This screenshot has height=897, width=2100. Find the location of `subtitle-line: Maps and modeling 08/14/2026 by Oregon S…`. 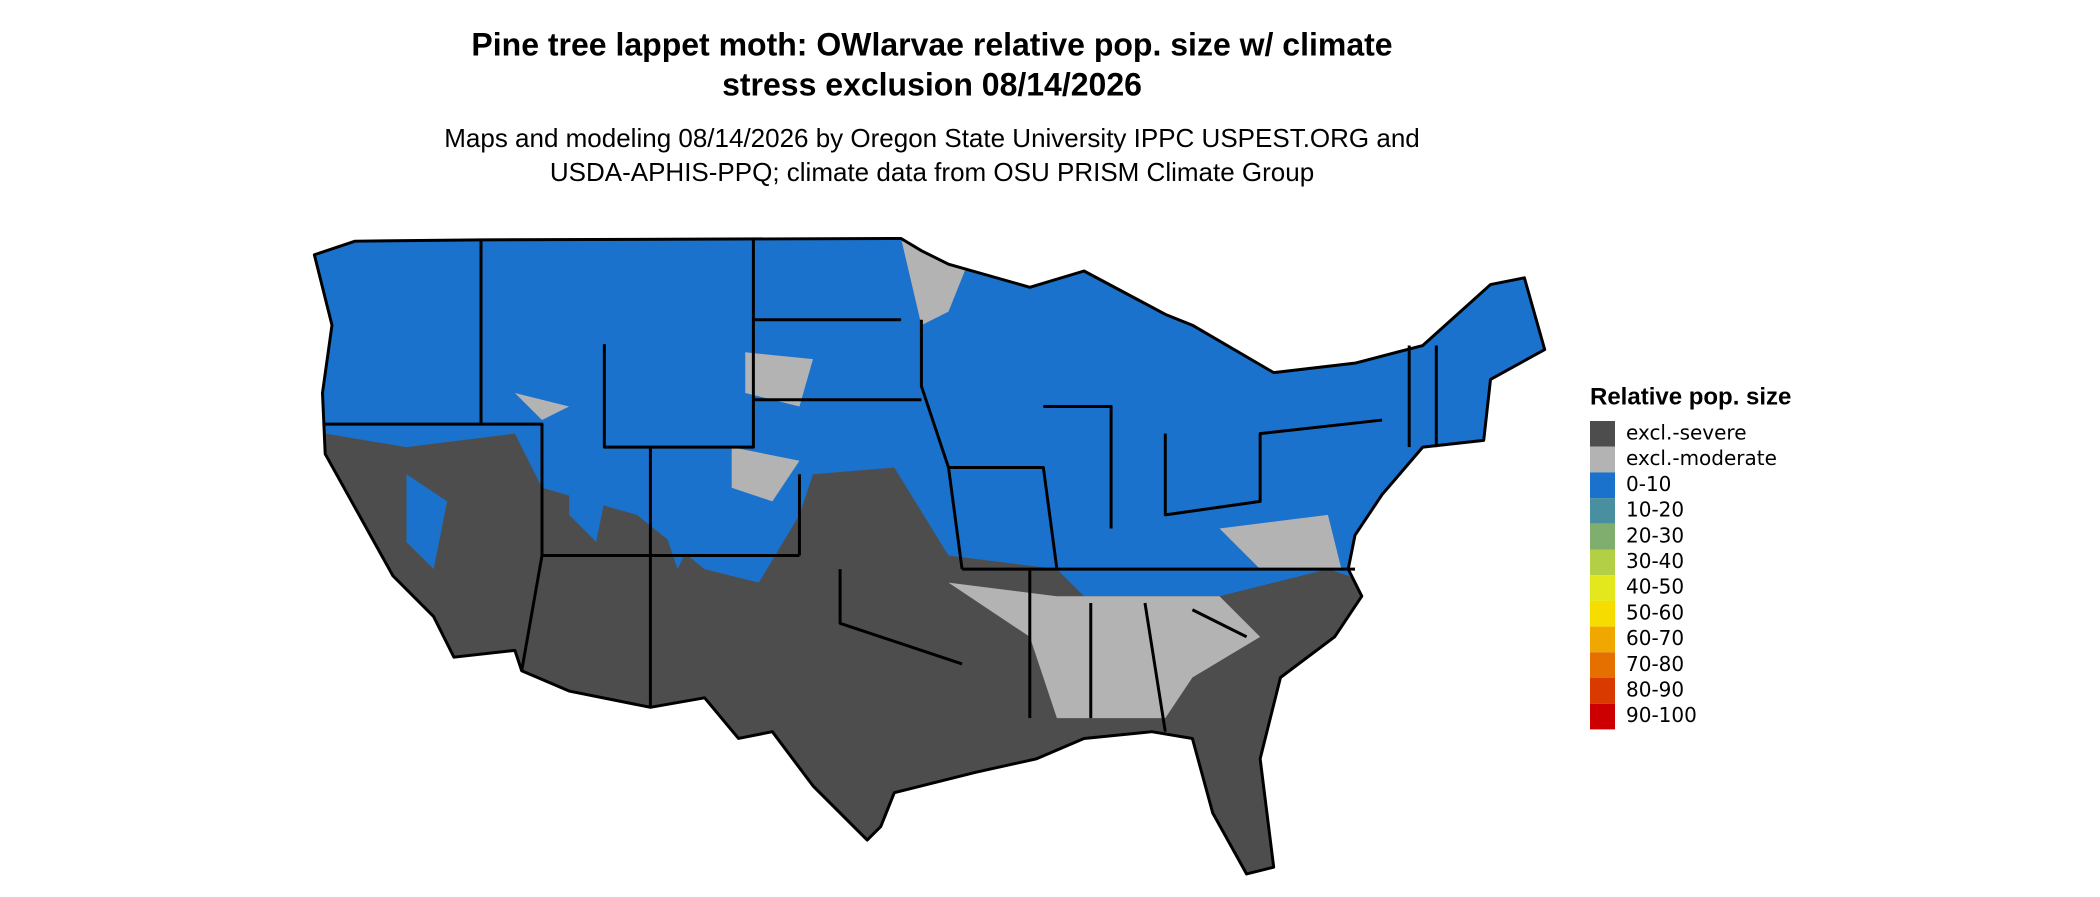

subtitle-line: Maps and modeling 08/14/2026 by Oregon S… is located at coordinates (932, 138).